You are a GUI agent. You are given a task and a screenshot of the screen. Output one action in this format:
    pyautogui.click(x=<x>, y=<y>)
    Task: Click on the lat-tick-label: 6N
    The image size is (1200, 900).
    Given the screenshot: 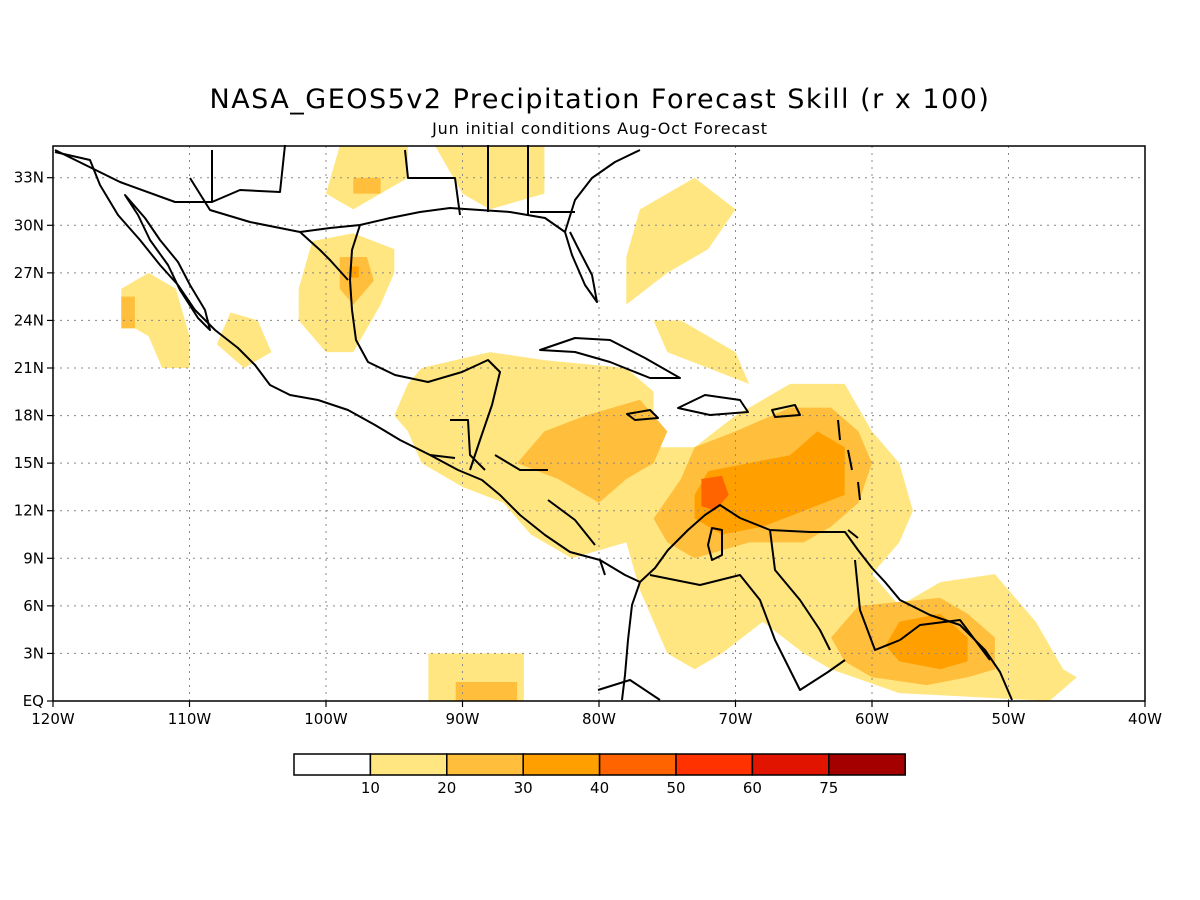 What is the action you would take?
    pyautogui.click(x=33, y=606)
    